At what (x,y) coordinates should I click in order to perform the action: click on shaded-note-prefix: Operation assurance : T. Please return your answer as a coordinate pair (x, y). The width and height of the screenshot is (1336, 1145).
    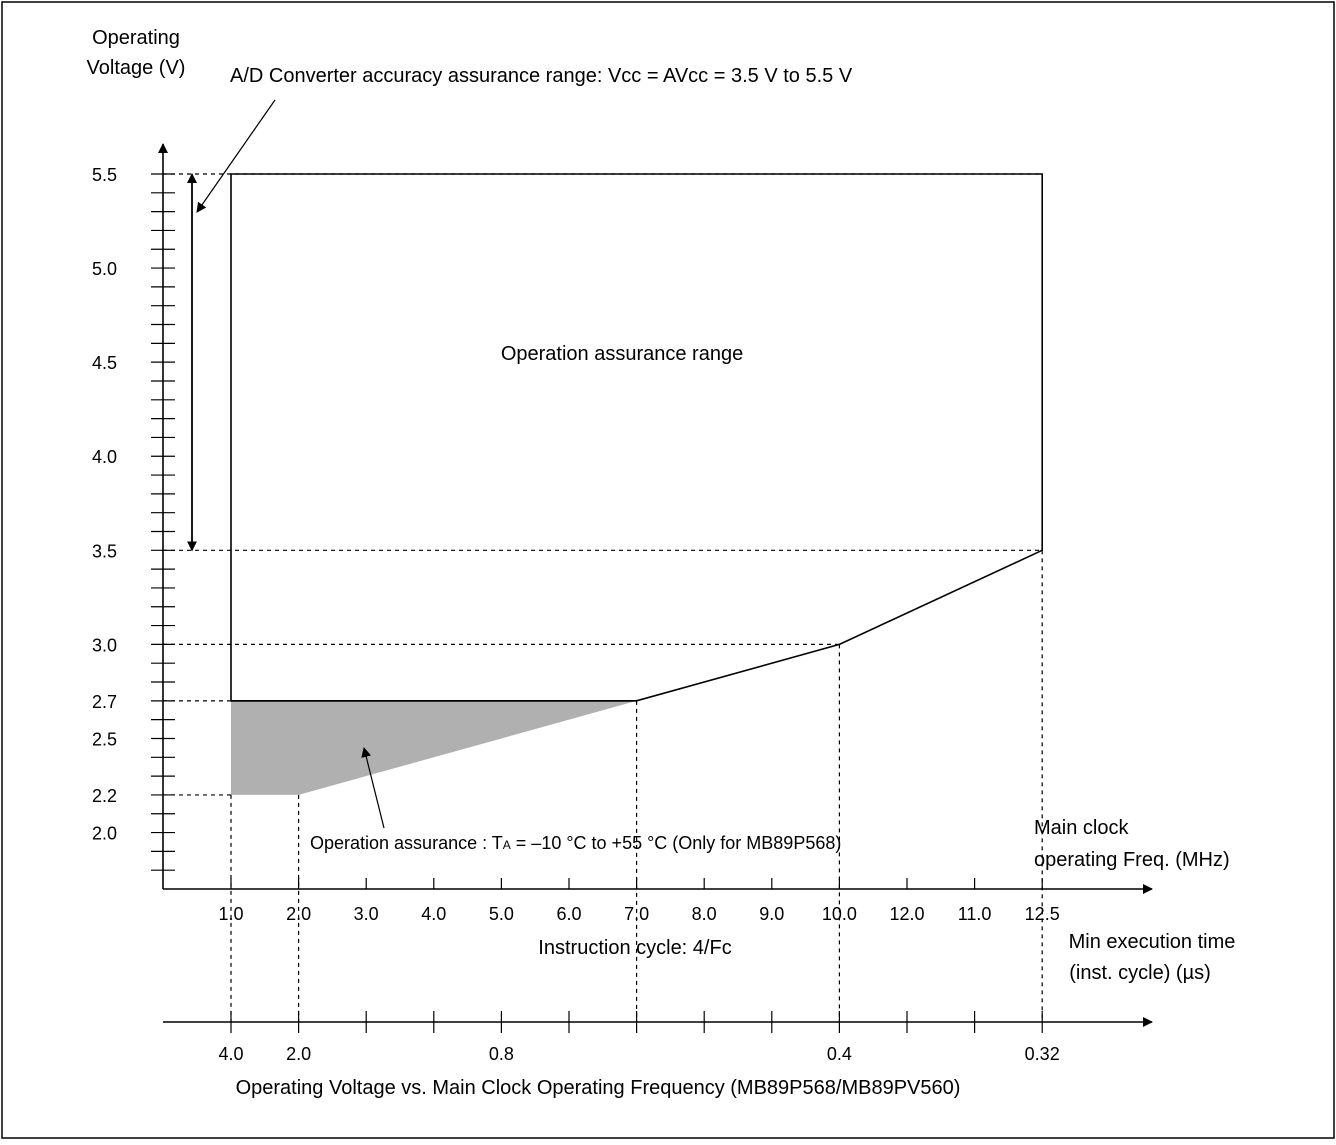
    Looking at the image, I should click on (406, 843).